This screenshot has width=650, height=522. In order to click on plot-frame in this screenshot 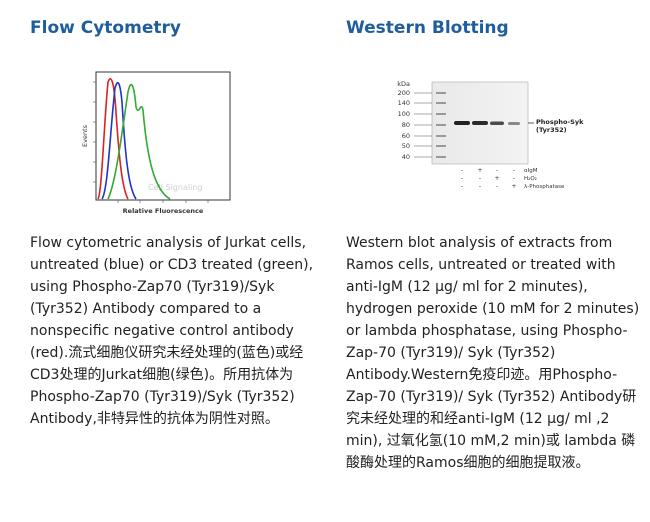, I will do `click(163, 136)`.